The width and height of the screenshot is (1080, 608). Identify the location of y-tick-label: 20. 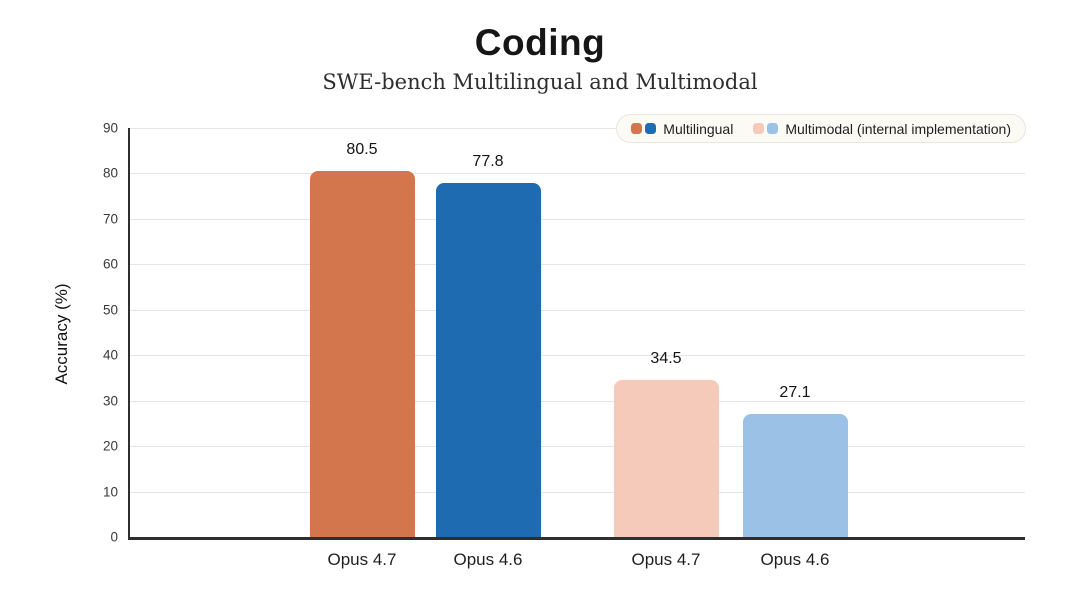
(110, 446).